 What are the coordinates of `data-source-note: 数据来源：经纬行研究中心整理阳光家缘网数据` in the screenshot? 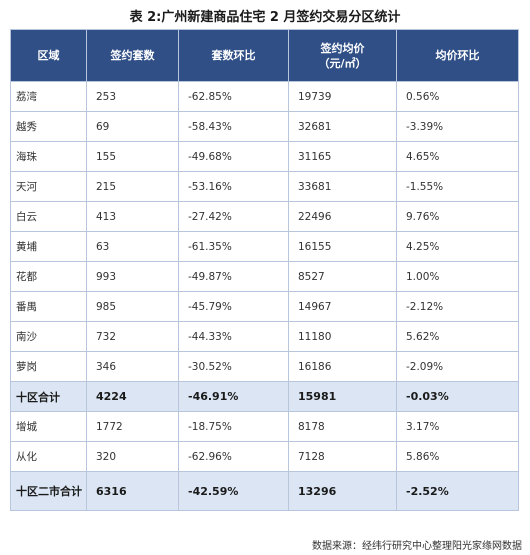 It's located at (417, 546).